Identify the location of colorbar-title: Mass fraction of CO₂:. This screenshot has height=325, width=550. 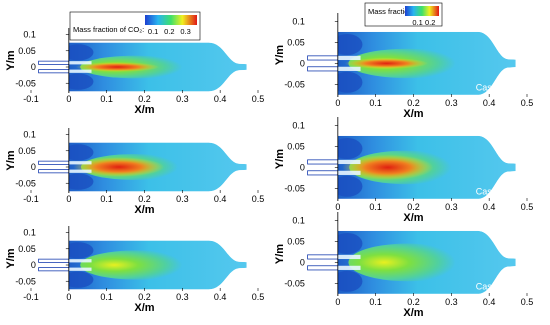
(108, 29).